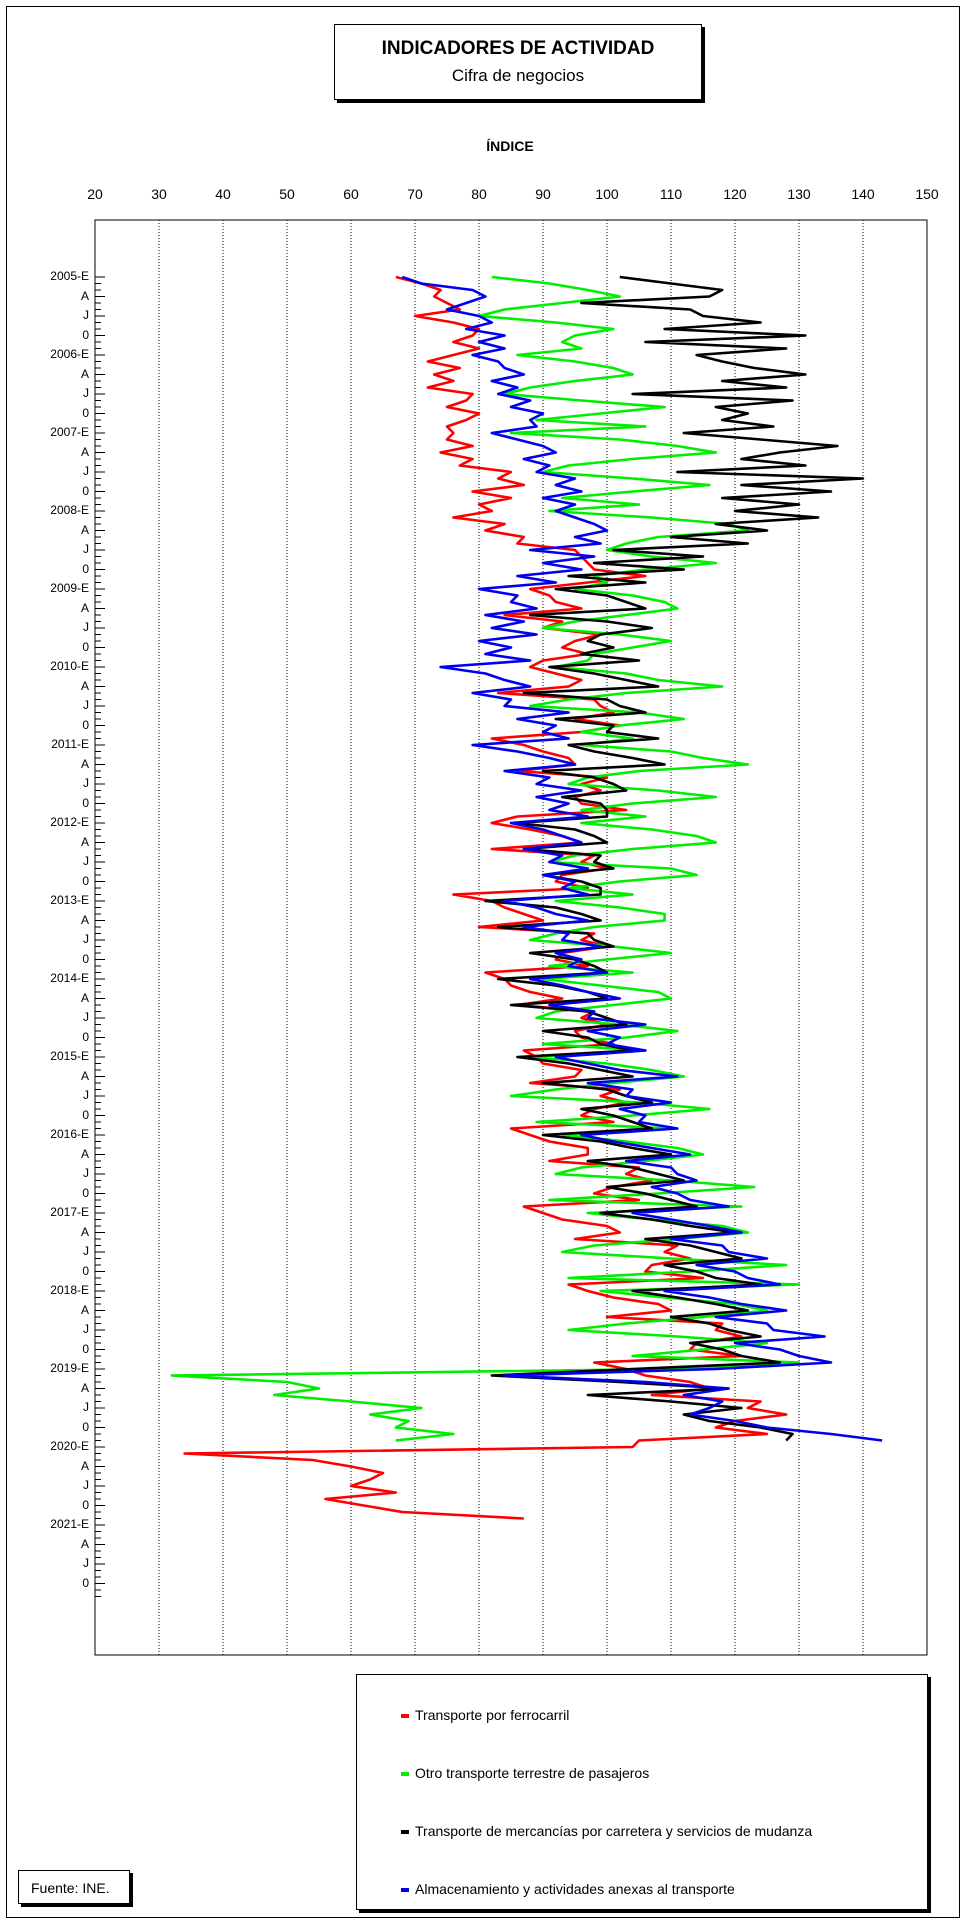 The width and height of the screenshot is (968, 1926). Describe the element at coordinates (405, 1832) in the screenshot. I see `legend-swatch-black` at that location.